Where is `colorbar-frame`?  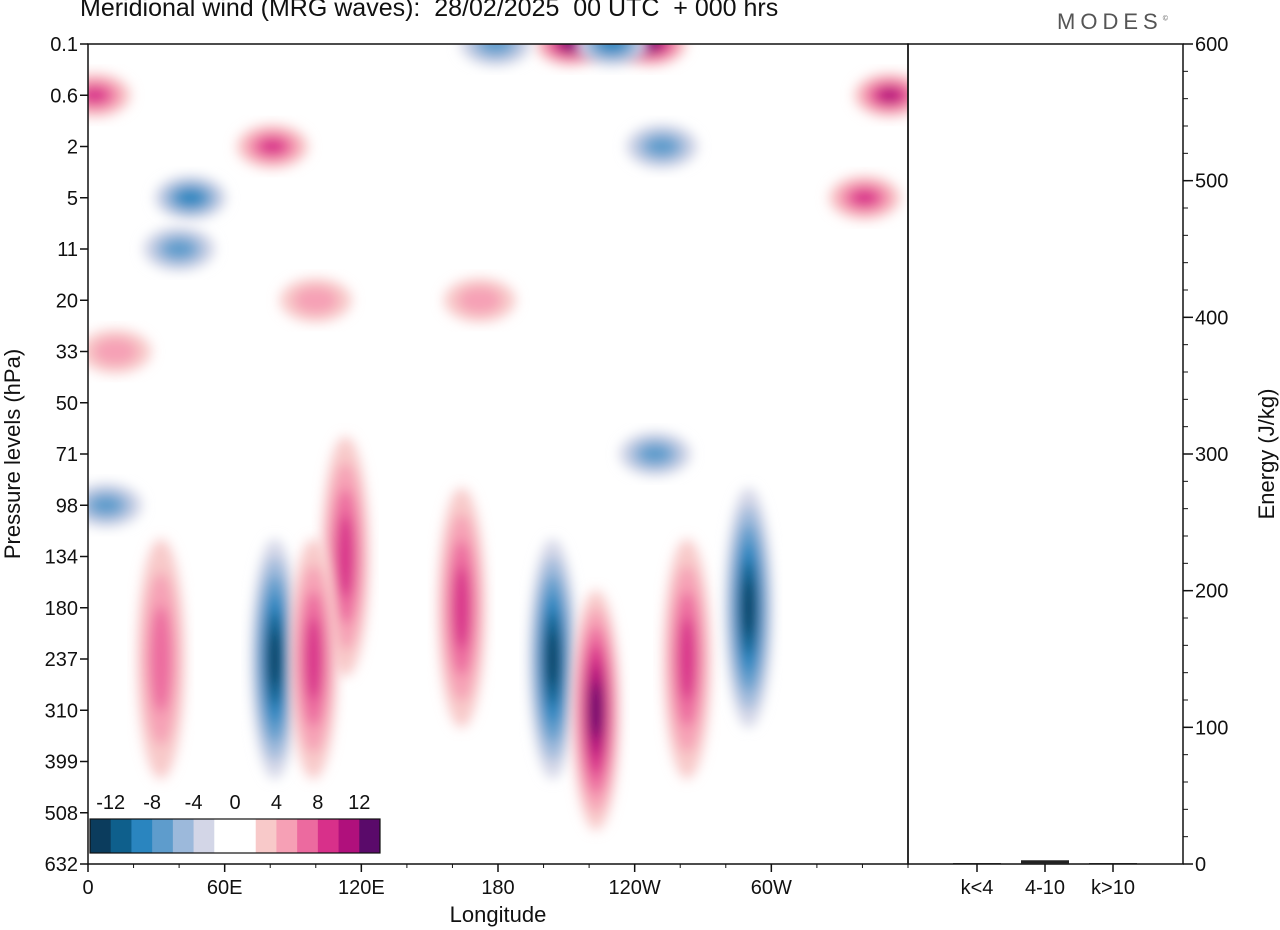 colorbar-frame is located at coordinates (235, 836).